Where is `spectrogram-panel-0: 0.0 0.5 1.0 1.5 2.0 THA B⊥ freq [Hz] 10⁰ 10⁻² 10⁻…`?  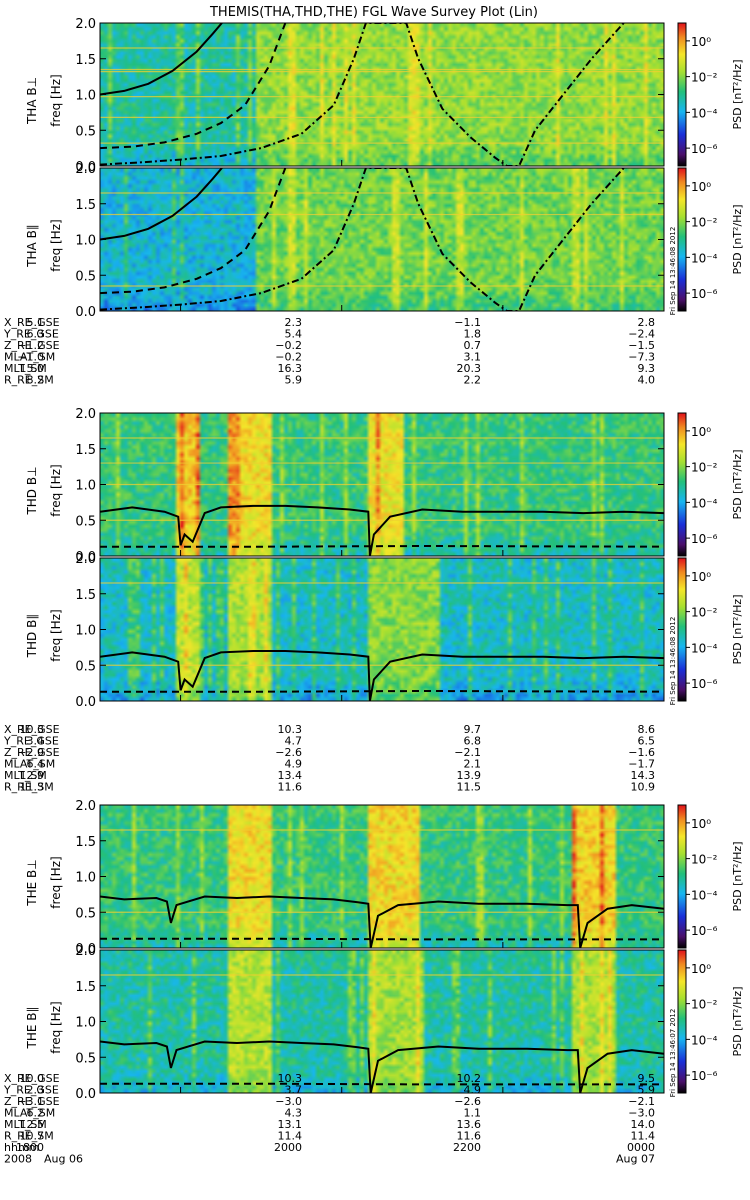
spectrogram-panel-0: 0.0 0.5 1.0 1.5 2.0 THA B⊥ freq [Hz] 10⁰ 10⁻² 10⁻… is located at coordinates (384, 96).